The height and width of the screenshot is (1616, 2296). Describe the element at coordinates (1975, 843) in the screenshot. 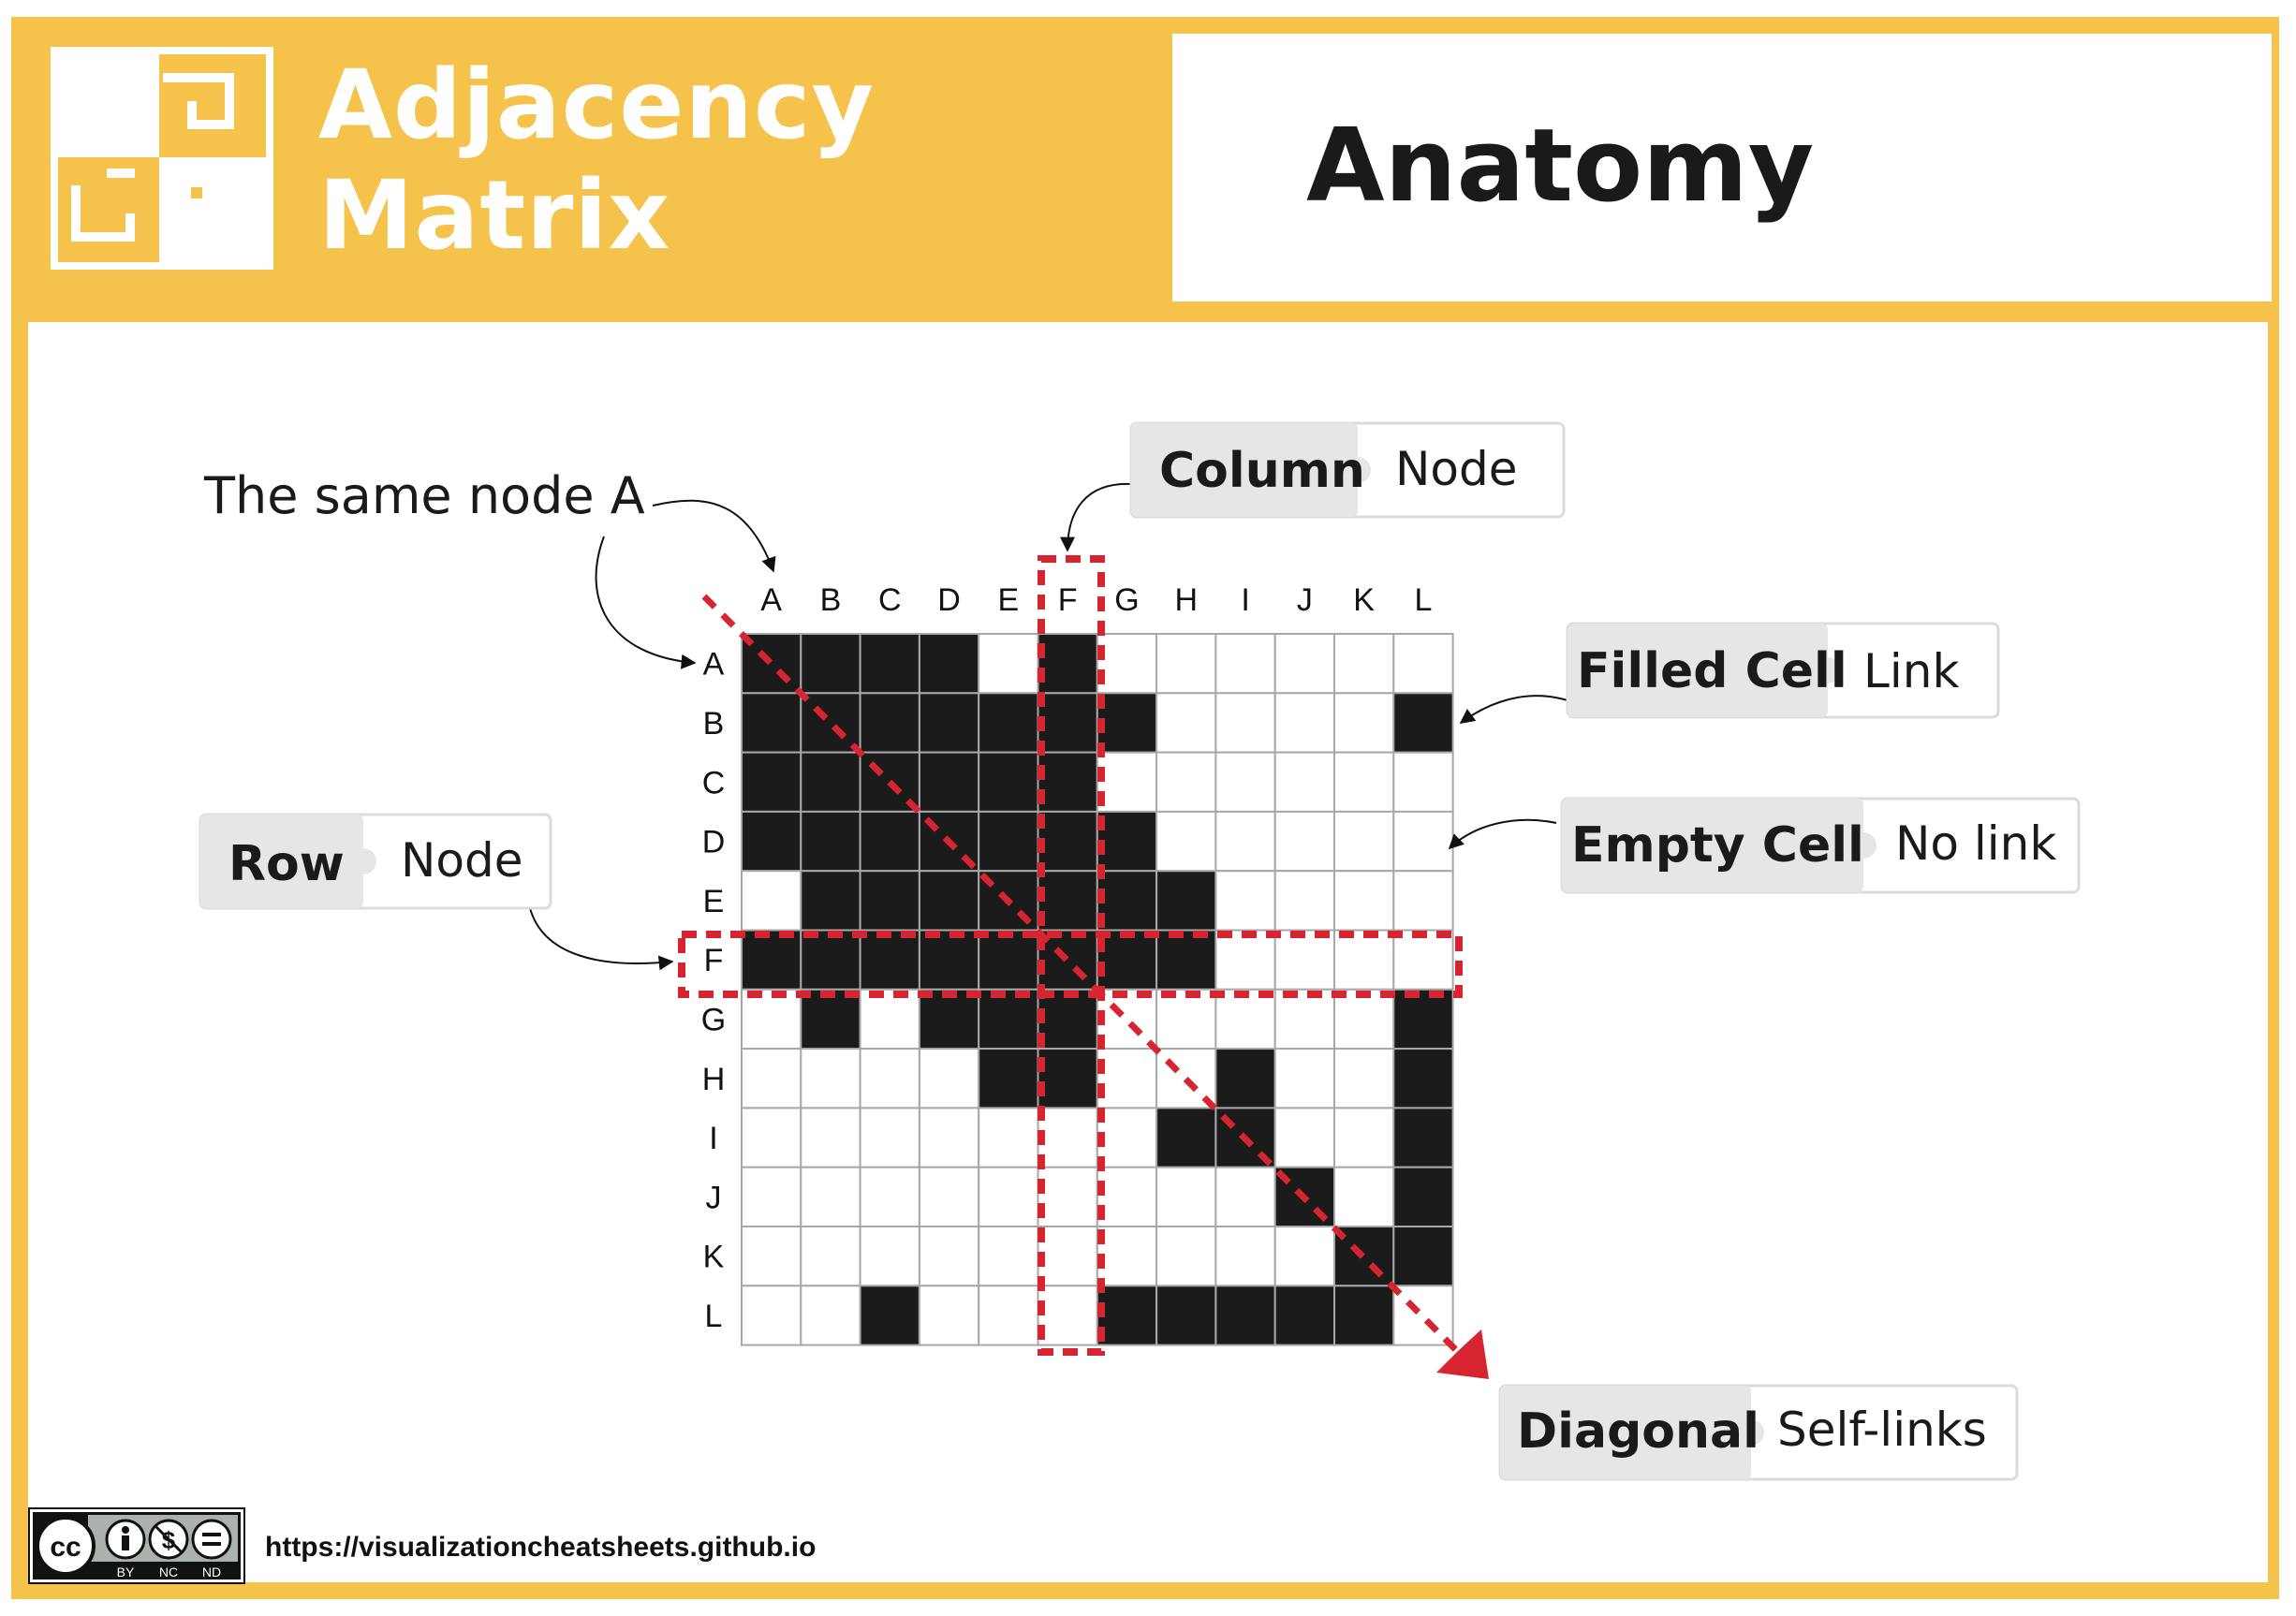

I see `empty-cell-tag-value: No link` at that location.